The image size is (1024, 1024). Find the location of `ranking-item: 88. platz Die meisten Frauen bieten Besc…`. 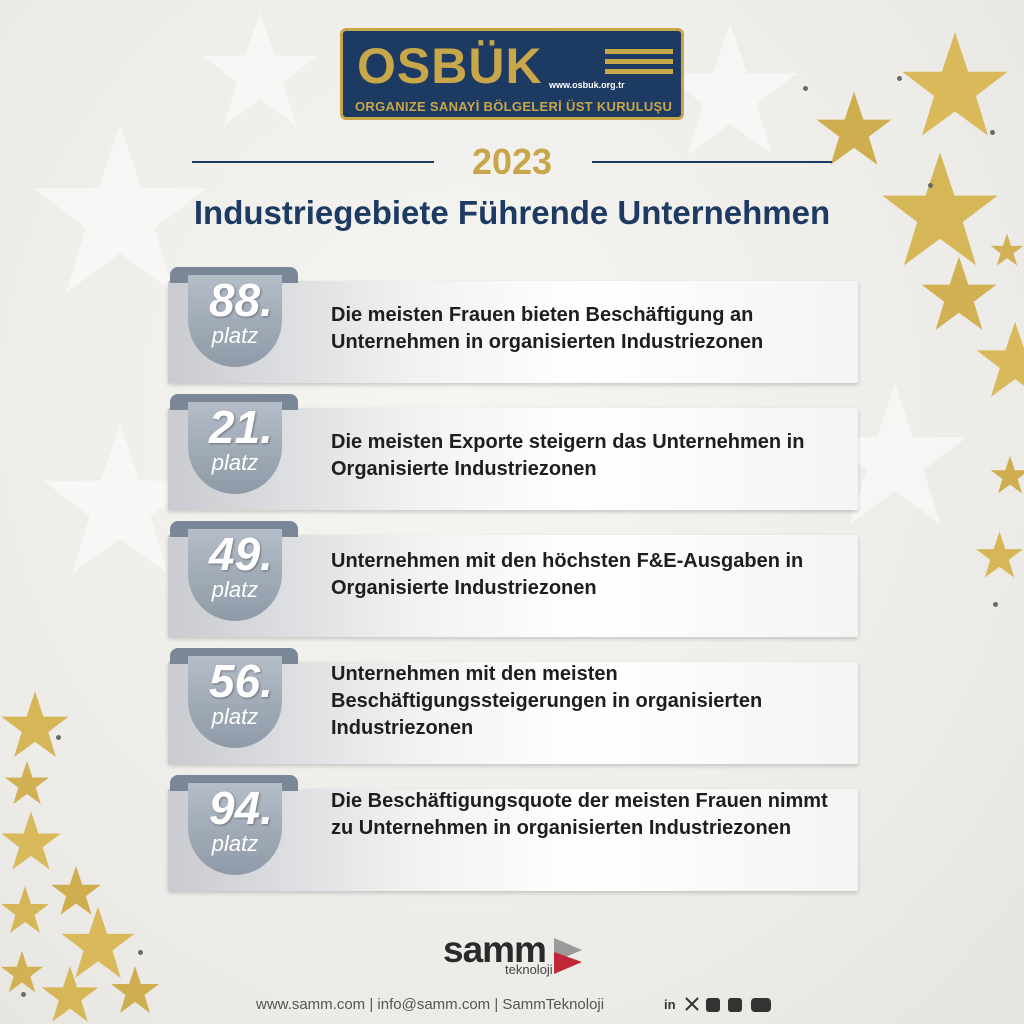

ranking-item: 88. platz Die meisten Frauen bieten Besc… is located at coordinates (513, 326).